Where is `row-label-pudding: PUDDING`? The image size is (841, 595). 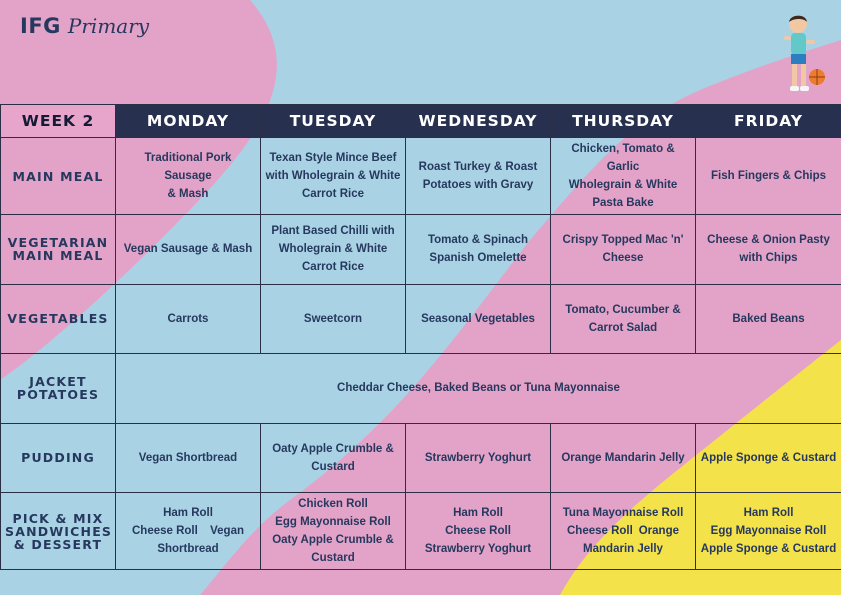 row-label-pudding: PUDDING is located at coordinates (58, 457).